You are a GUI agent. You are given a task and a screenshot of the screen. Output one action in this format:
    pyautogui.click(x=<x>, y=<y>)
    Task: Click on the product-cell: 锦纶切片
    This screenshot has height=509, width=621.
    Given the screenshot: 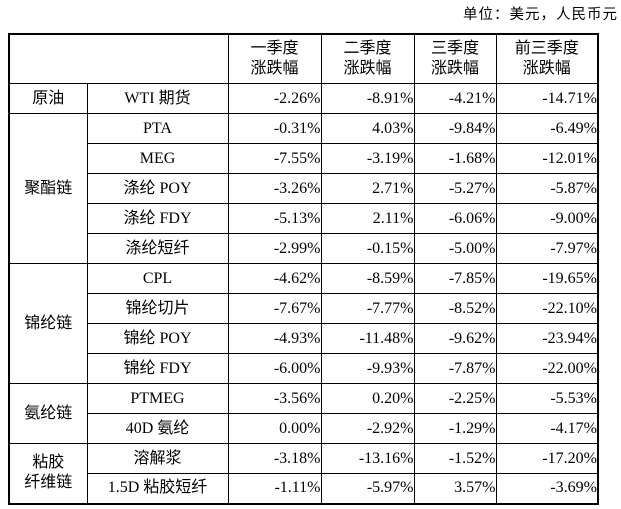 What is the action you would take?
    pyautogui.click(x=157, y=308)
    